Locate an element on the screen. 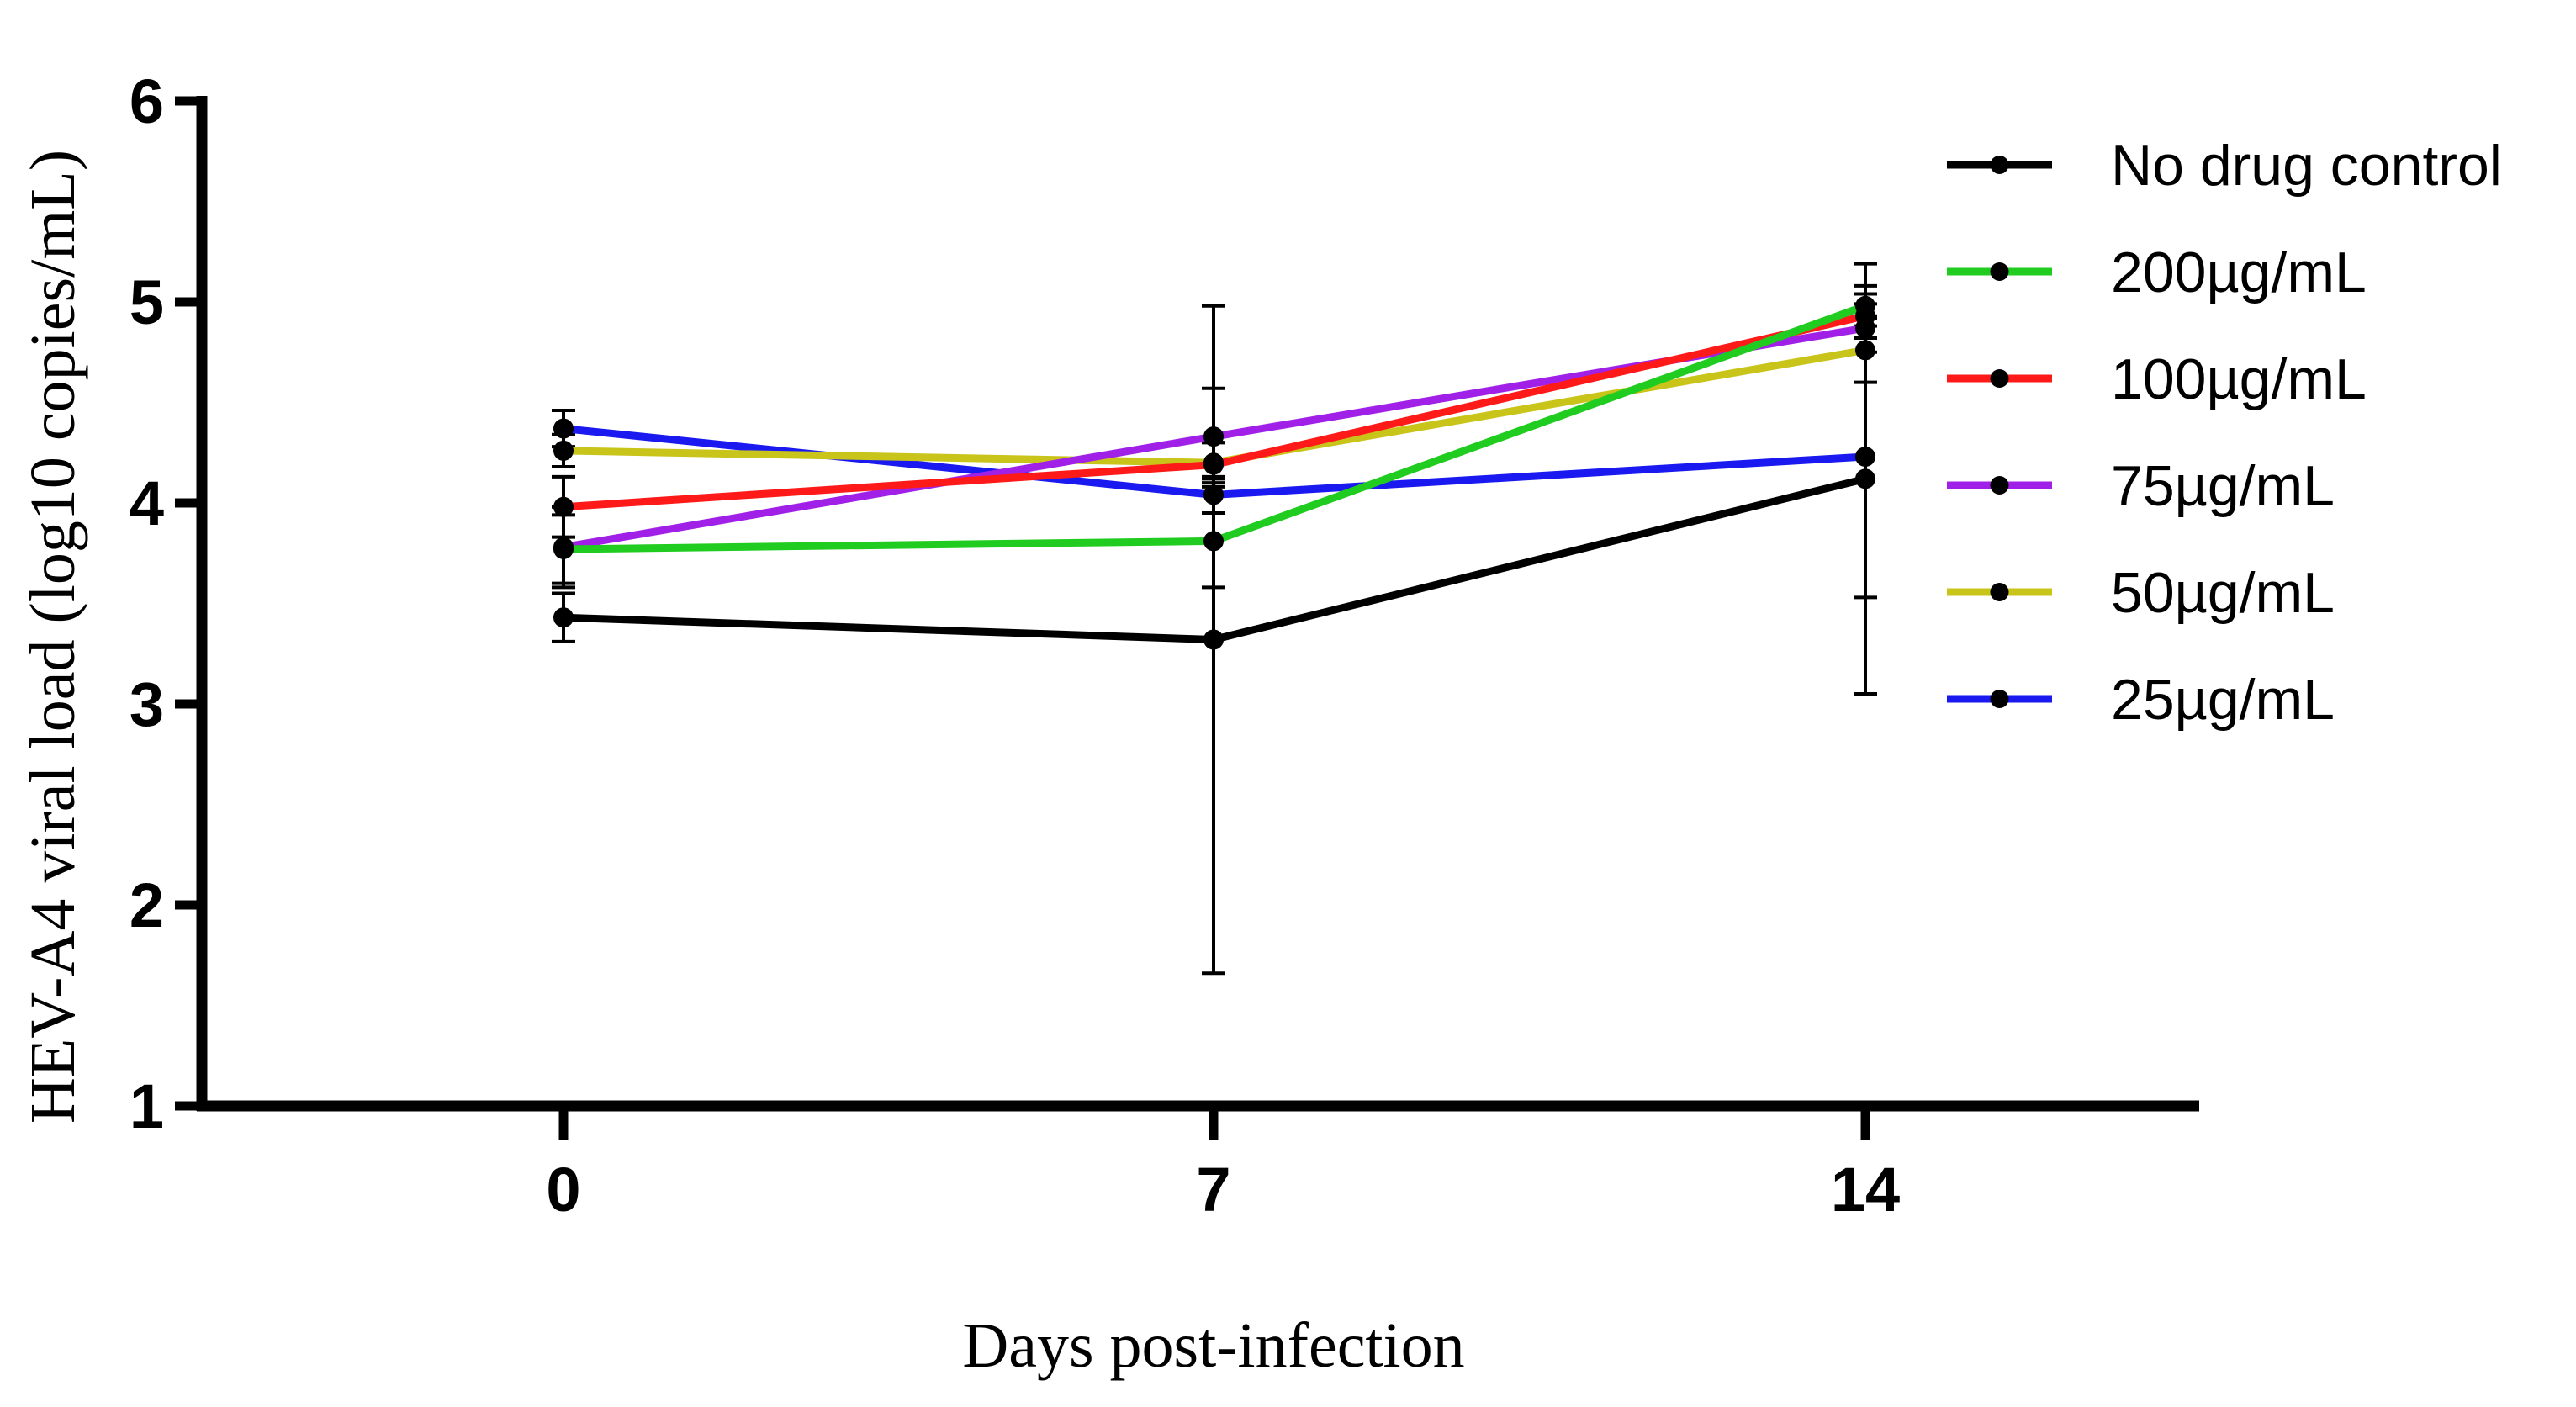 The width and height of the screenshot is (2576, 1407). legend-label: 25µg/mL is located at coordinates (2223, 700).